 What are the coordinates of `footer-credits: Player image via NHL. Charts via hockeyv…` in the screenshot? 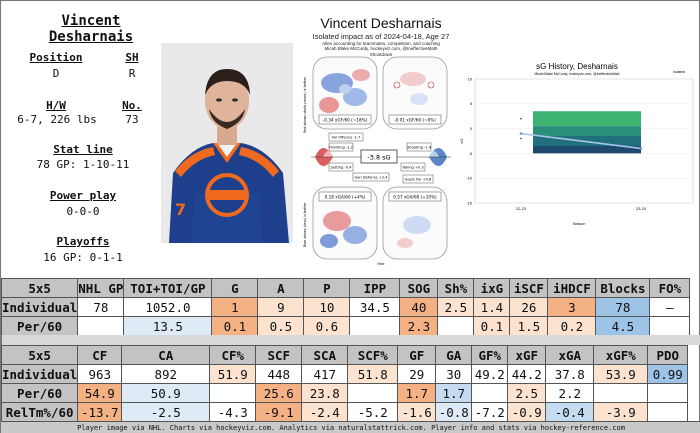 It's located at (350, 427).